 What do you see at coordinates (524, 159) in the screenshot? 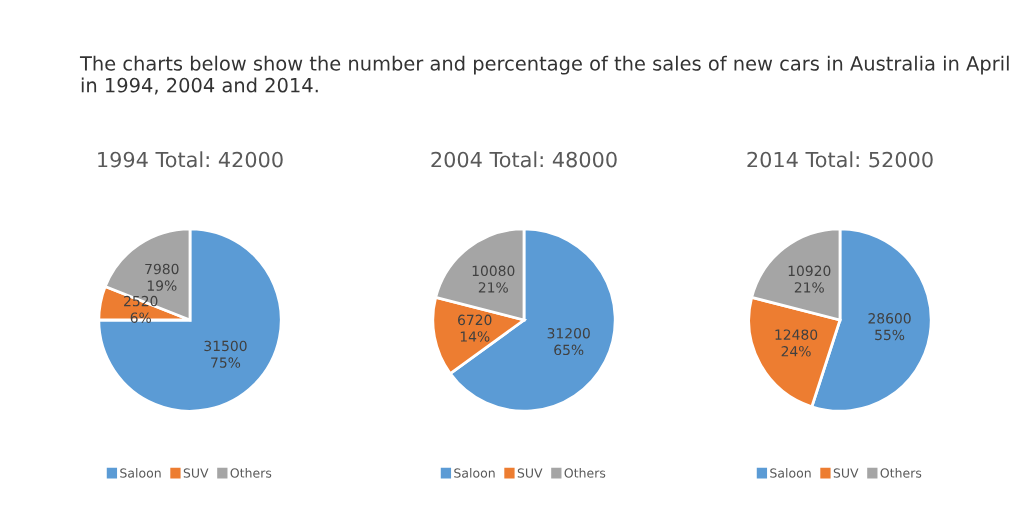
I see `chart-title: 2004 Total: 48000` at bounding box center [524, 159].